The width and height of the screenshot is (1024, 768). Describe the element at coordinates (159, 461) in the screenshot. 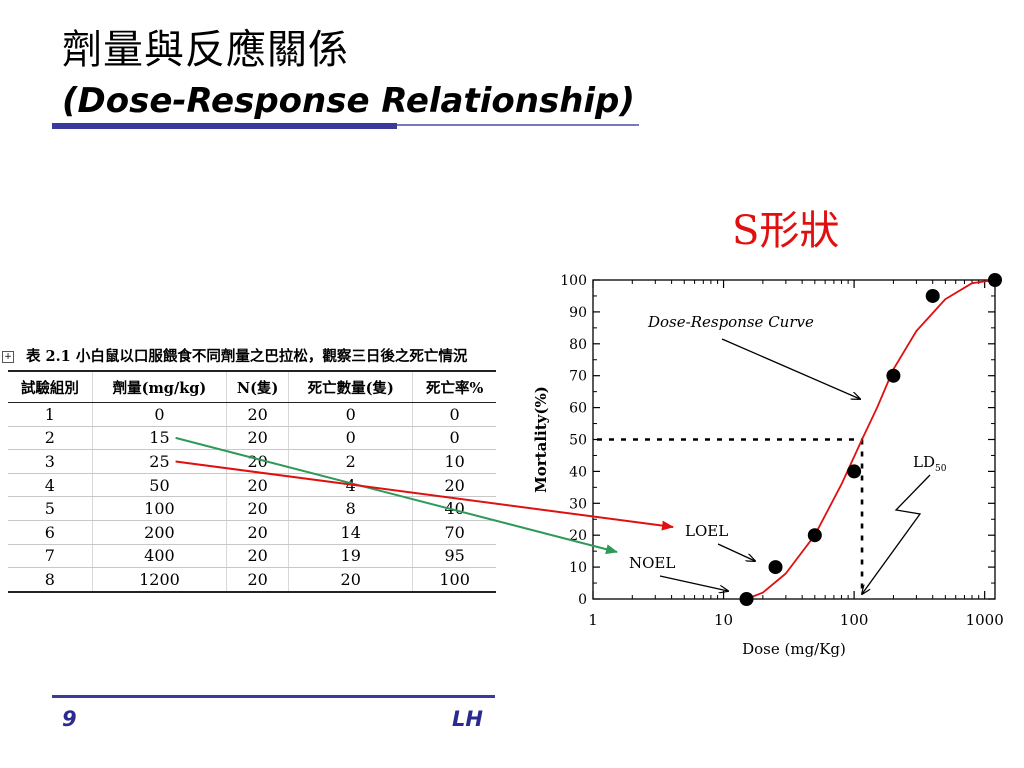

I see `table-cell: 25` at that location.